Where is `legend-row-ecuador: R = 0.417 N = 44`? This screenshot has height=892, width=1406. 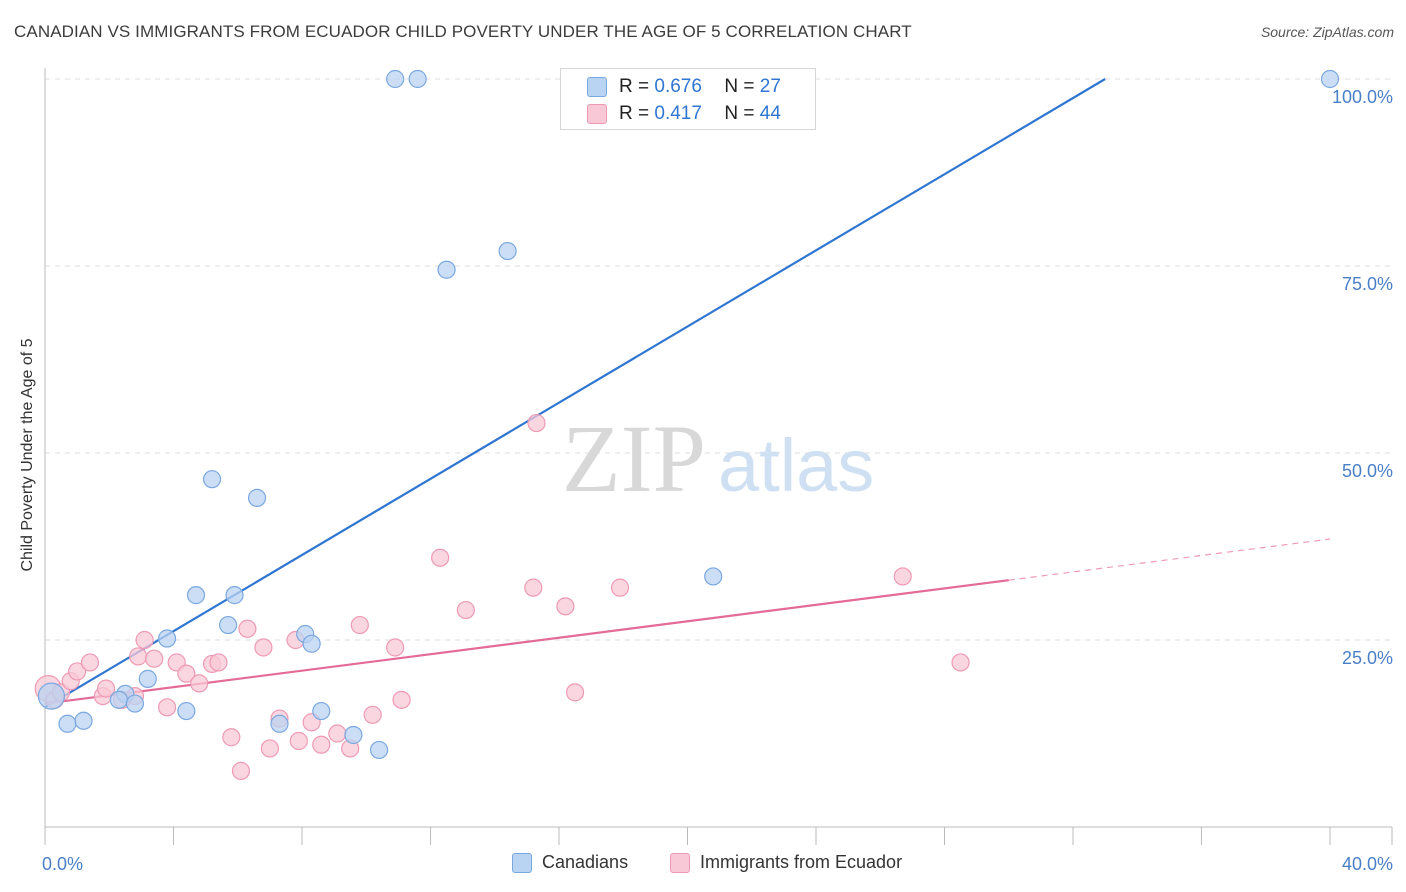 legend-row-ecuador: R = 0.417 N = 44 is located at coordinates (684, 114).